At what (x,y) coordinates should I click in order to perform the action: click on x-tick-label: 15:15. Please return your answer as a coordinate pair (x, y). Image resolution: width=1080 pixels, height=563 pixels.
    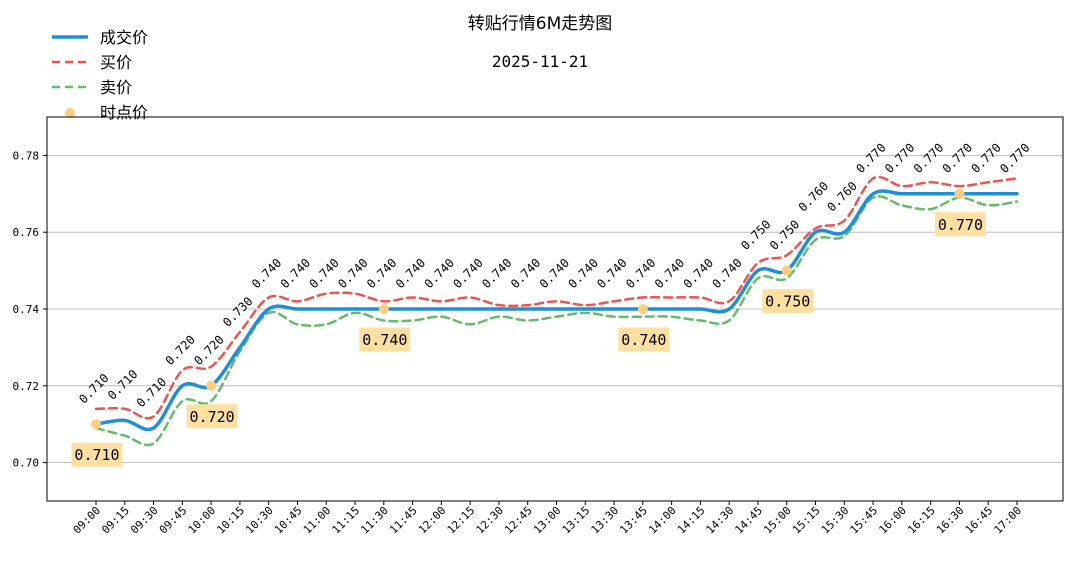
    Looking at the image, I should click on (806, 520).